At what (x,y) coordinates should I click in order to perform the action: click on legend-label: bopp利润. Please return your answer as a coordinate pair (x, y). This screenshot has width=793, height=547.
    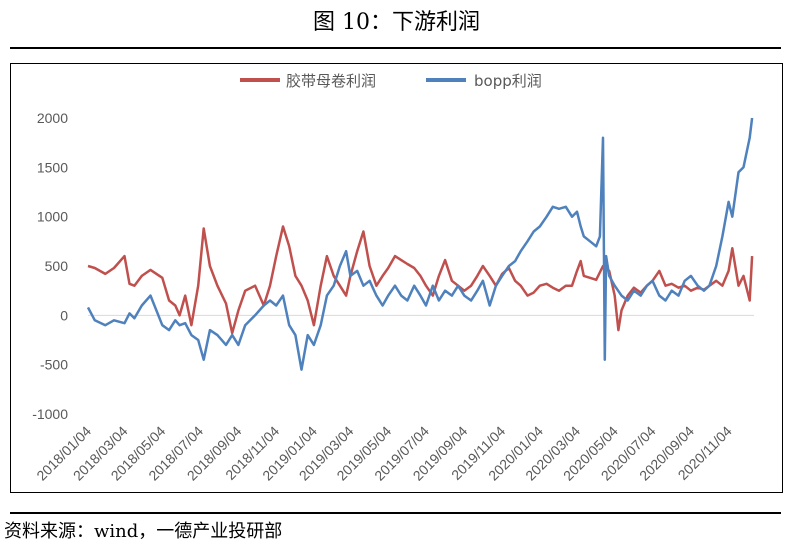
    Looking at the image, I should click on (508, 81).